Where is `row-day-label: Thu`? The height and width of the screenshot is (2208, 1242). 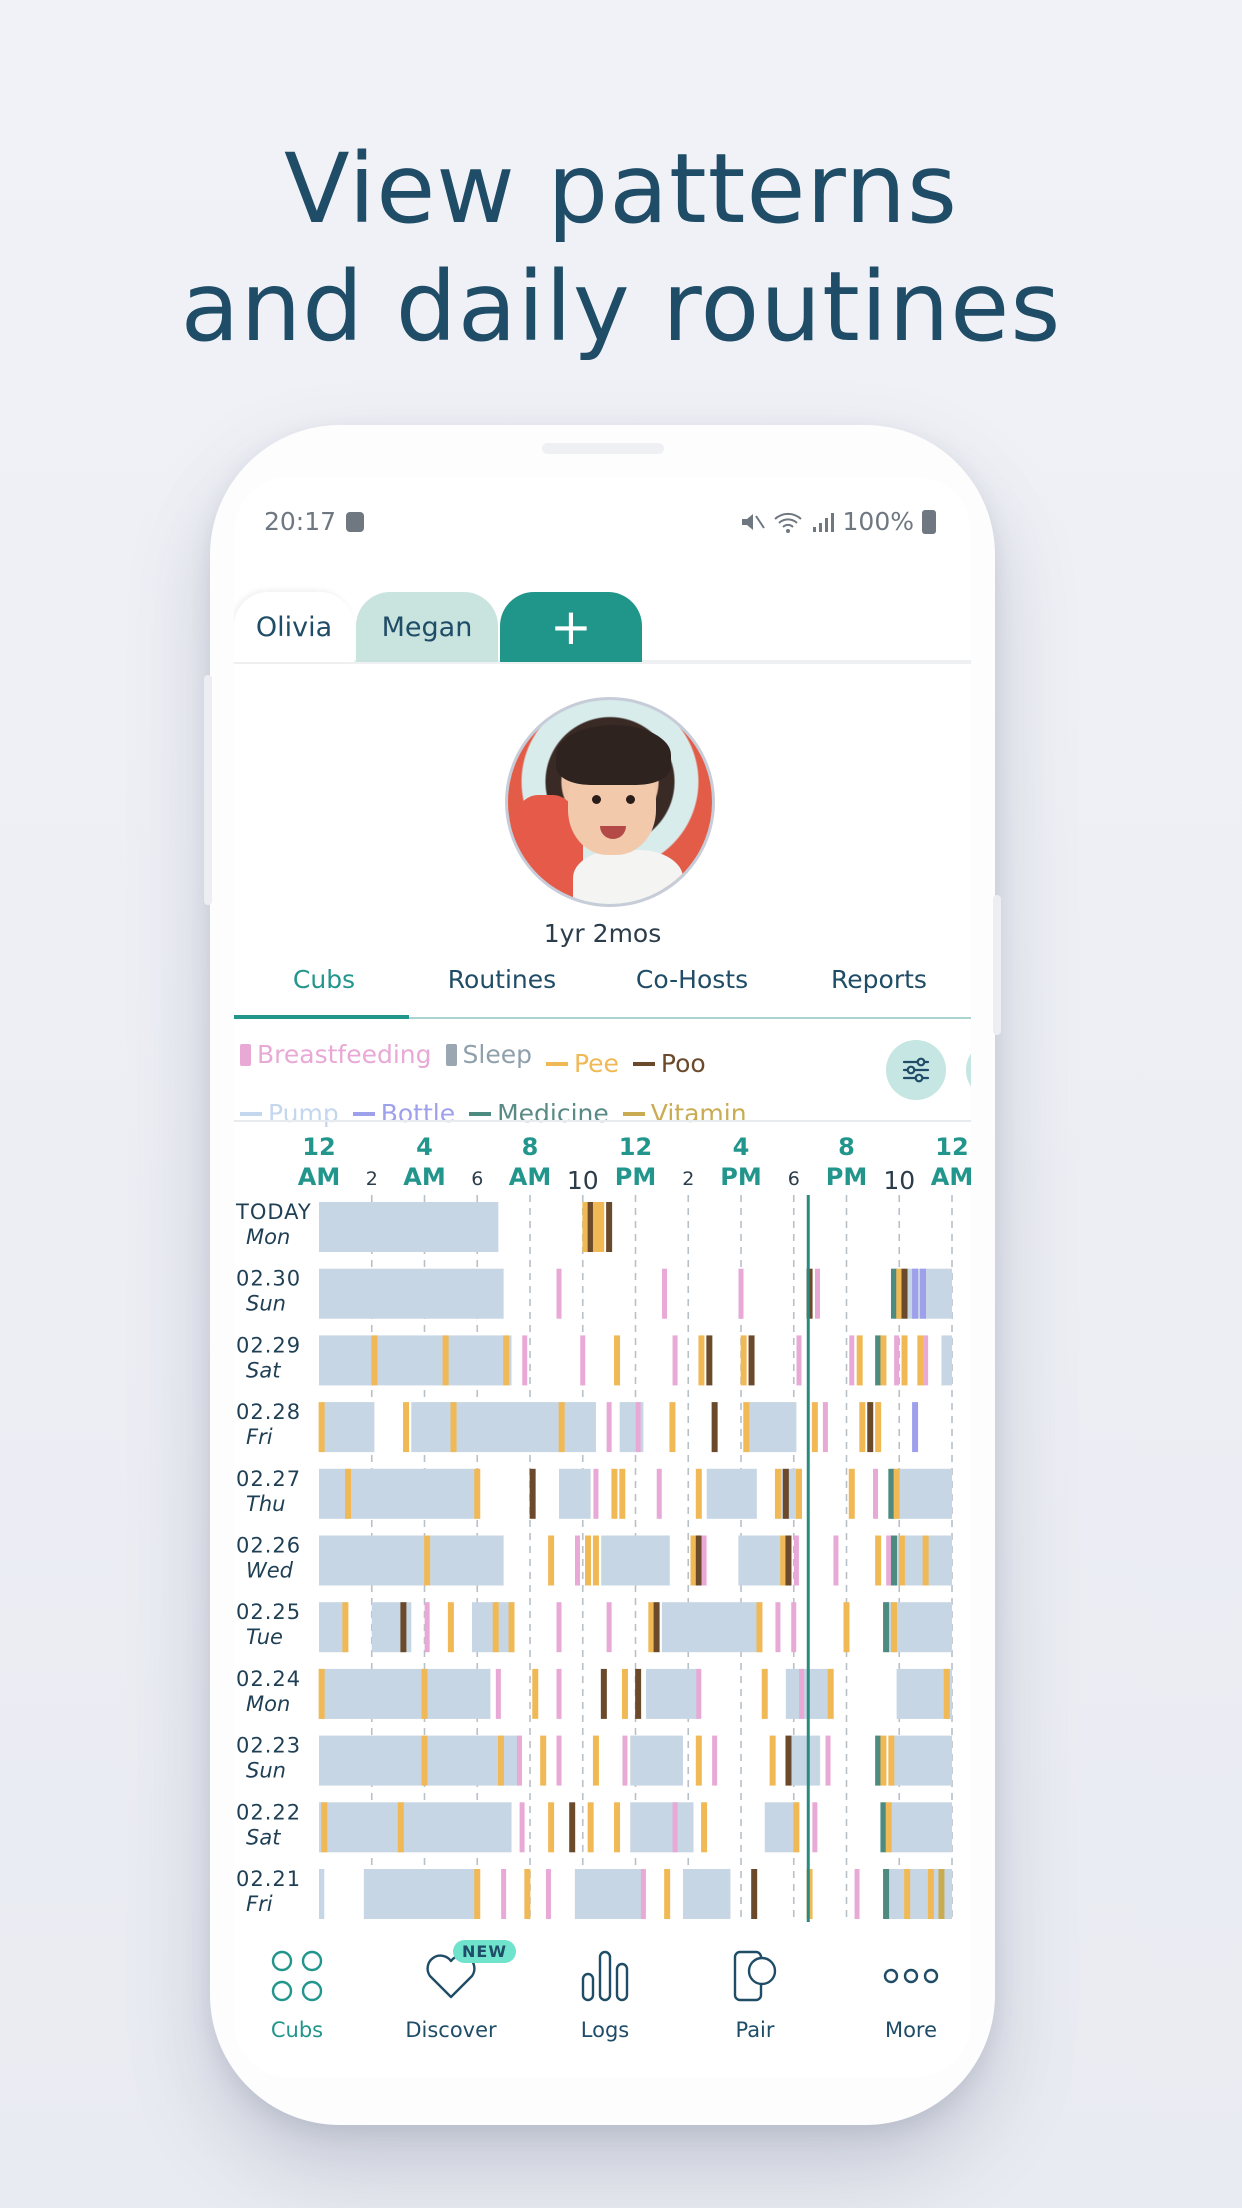 row-day-label: Thu is located at coordinates (265, 1504).